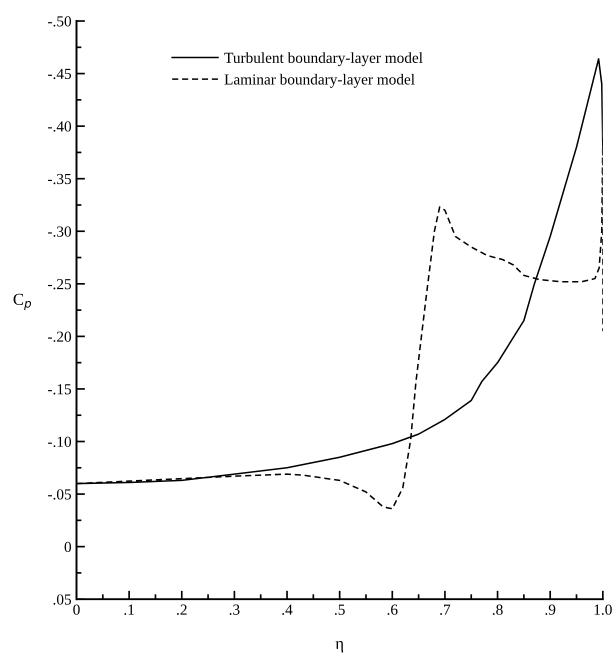  I want to click on x-tick-label: .8, so click(497, 609).